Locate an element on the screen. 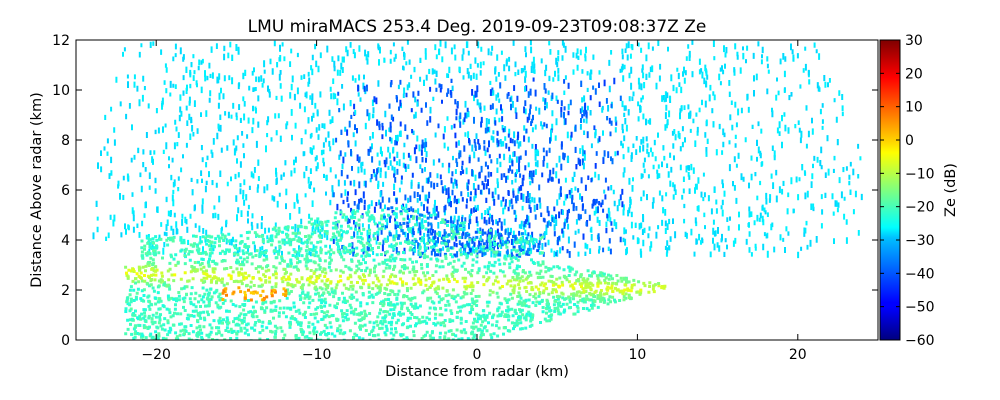 Image resolution: width=1000 pixels, height=400 pixels. colorbar-tick-label: −40 is located at coordinates (920, 274).